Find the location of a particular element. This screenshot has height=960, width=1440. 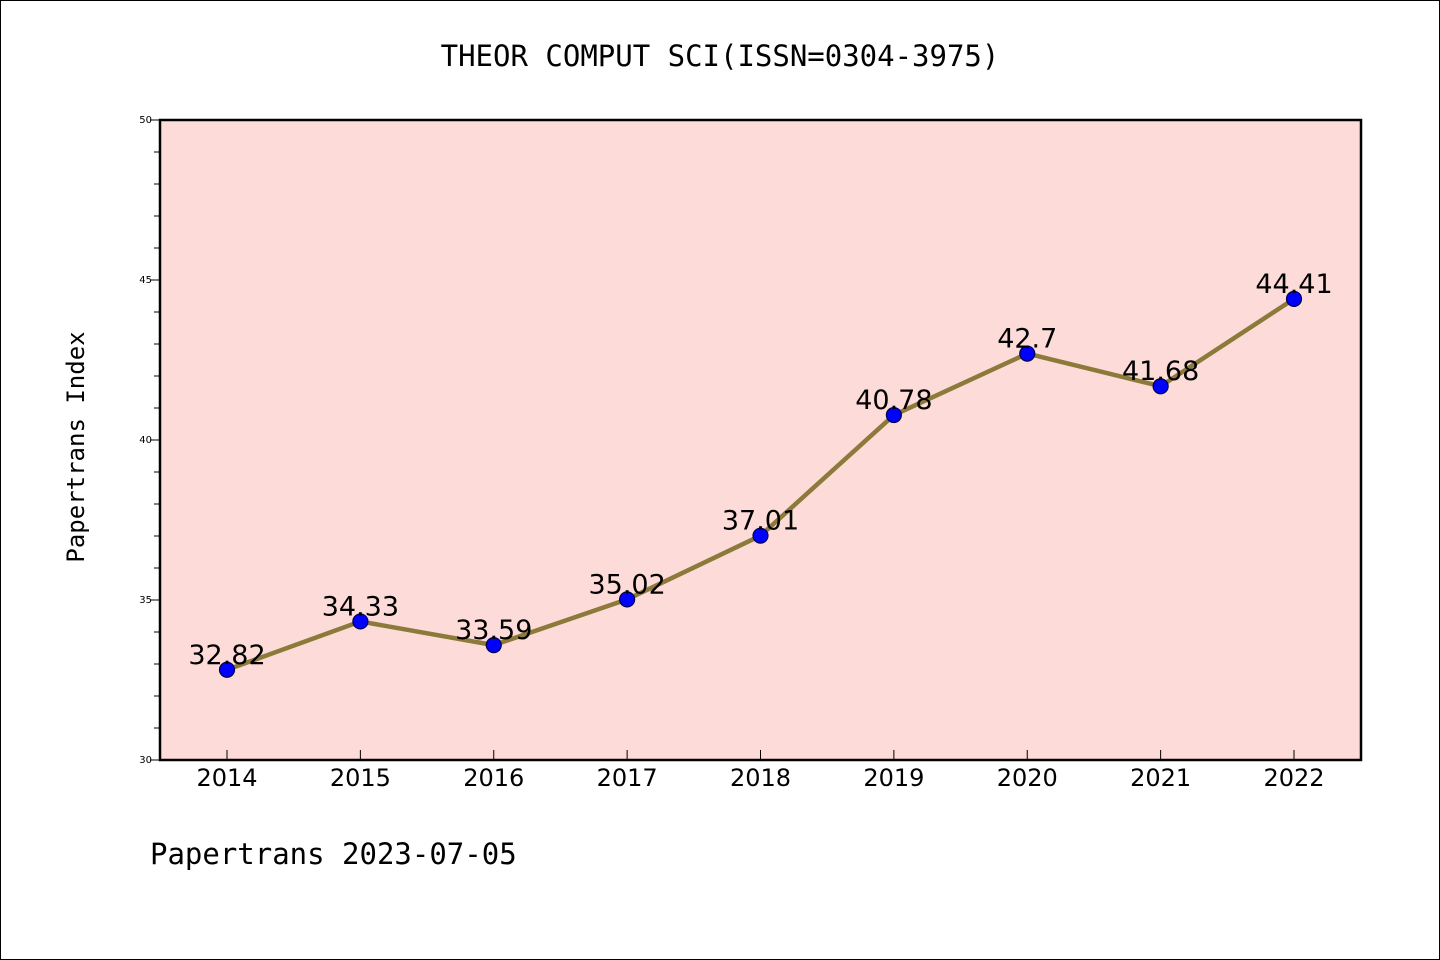

data-label: 32.82 is located at coordinates (226, 655).